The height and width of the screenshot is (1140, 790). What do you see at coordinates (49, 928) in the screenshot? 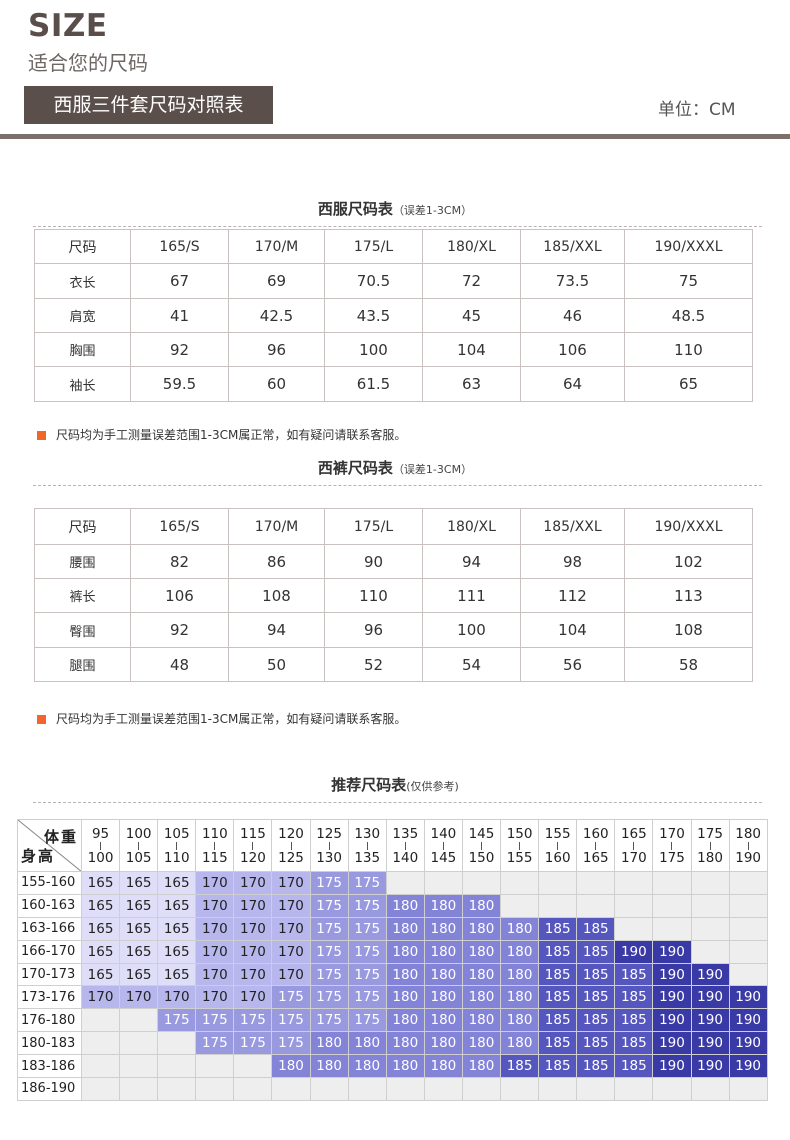
I see `height-range-label: 163-166` at bounding box center [49, 928].